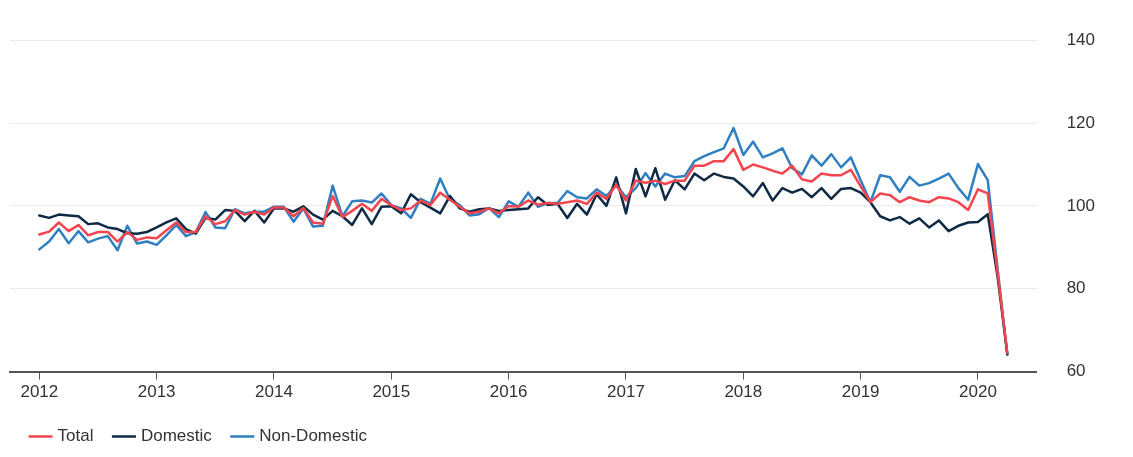  Describe the element at coordinates (978, 392) in the screenshot. I see `x-tick-label: 2020` at that location.